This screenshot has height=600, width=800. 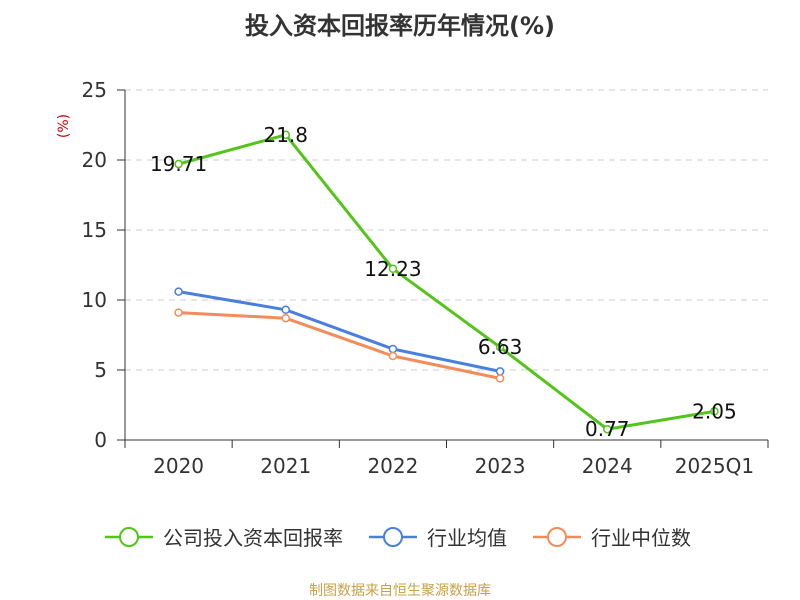 What do you see at coordinates (64, 126) in the screenshot?
I see `y-axis-label: (%)` at bounding box center [64, 126].